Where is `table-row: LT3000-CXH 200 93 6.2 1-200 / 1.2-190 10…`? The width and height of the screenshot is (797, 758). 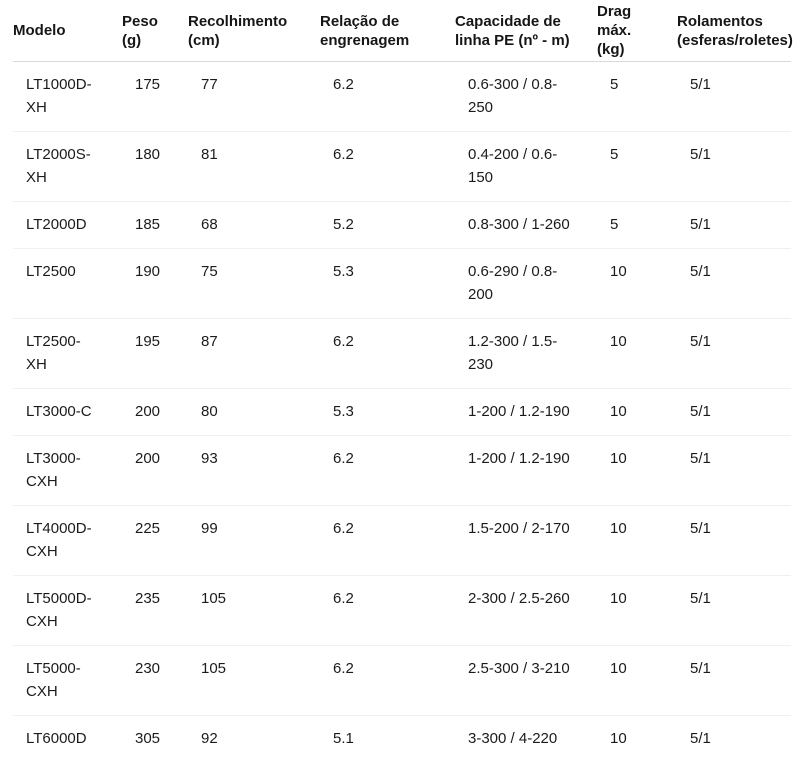 table-row: LT3000-CXH 200 93 6.2 1-200 / 1.2-190 10… is located at coordinates (402, 470).